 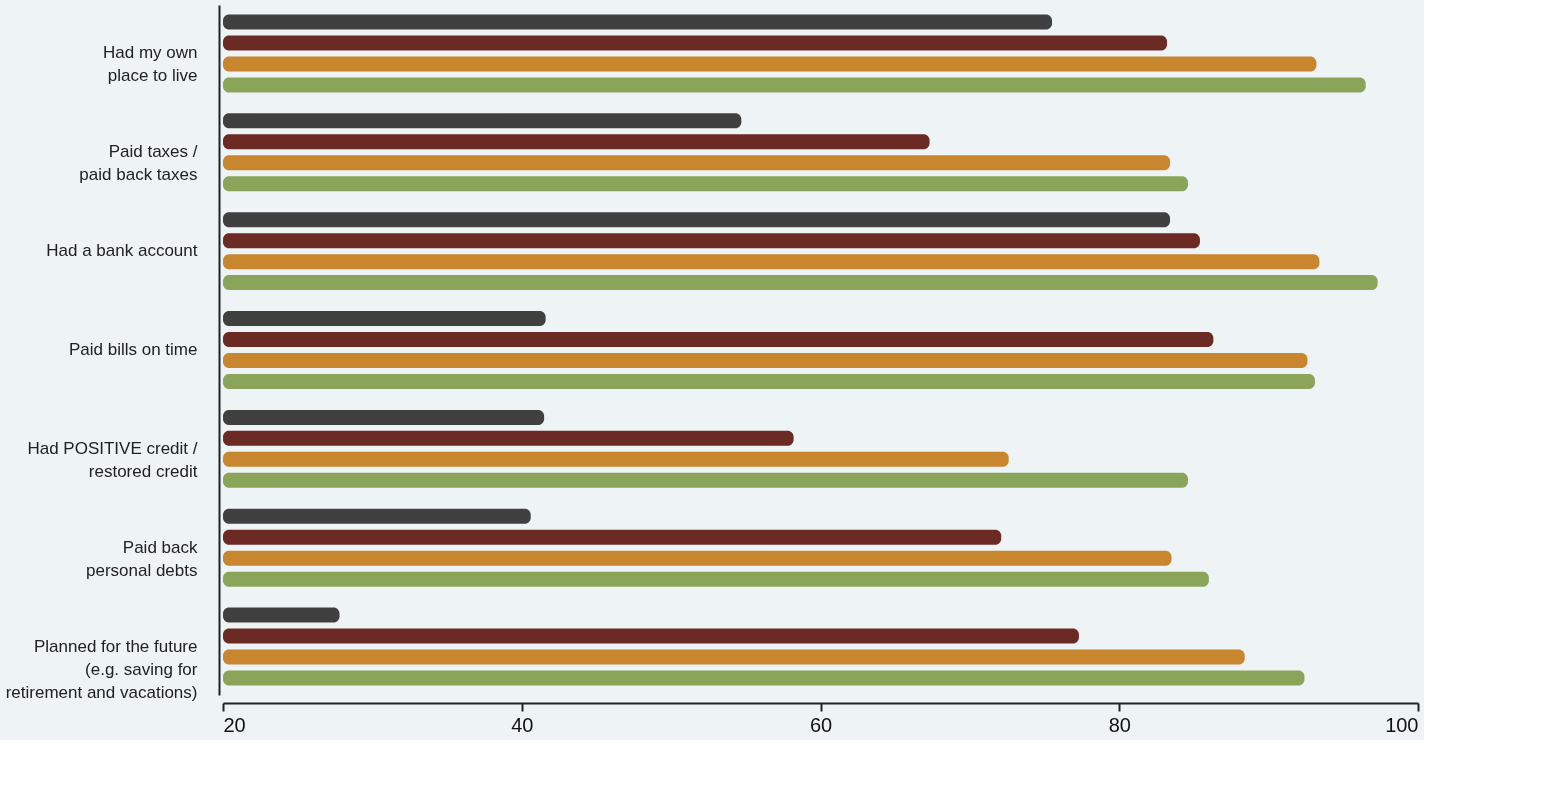 What do you see at coordinates (150, 64) in the screenshot?
I see `y-tick-label: Had my own place to live` at bounding box center [150, 64].